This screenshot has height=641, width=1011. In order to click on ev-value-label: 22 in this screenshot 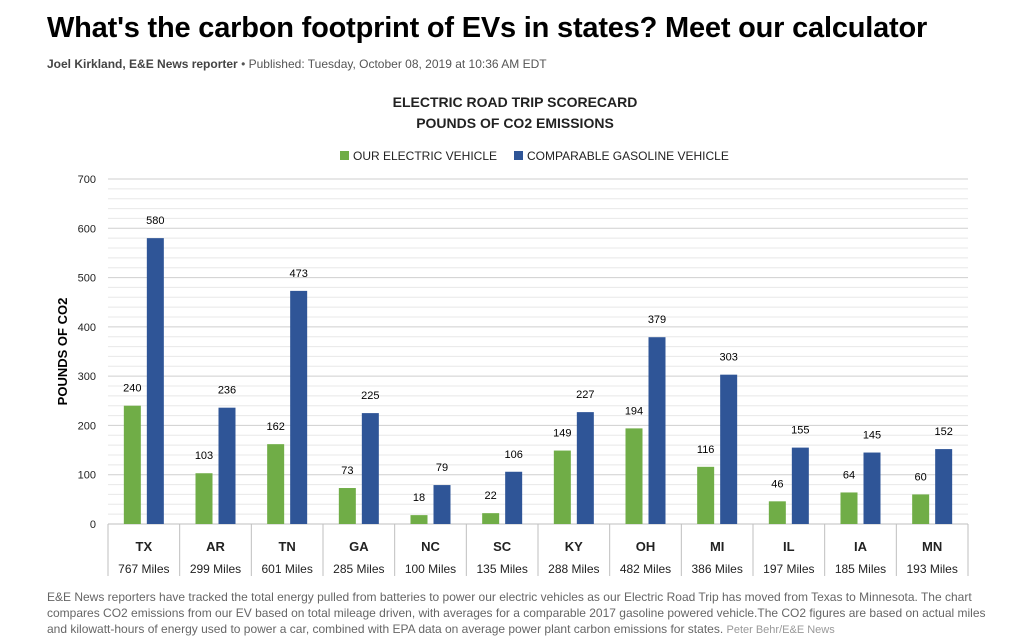, I will do `click(491, 496)`.